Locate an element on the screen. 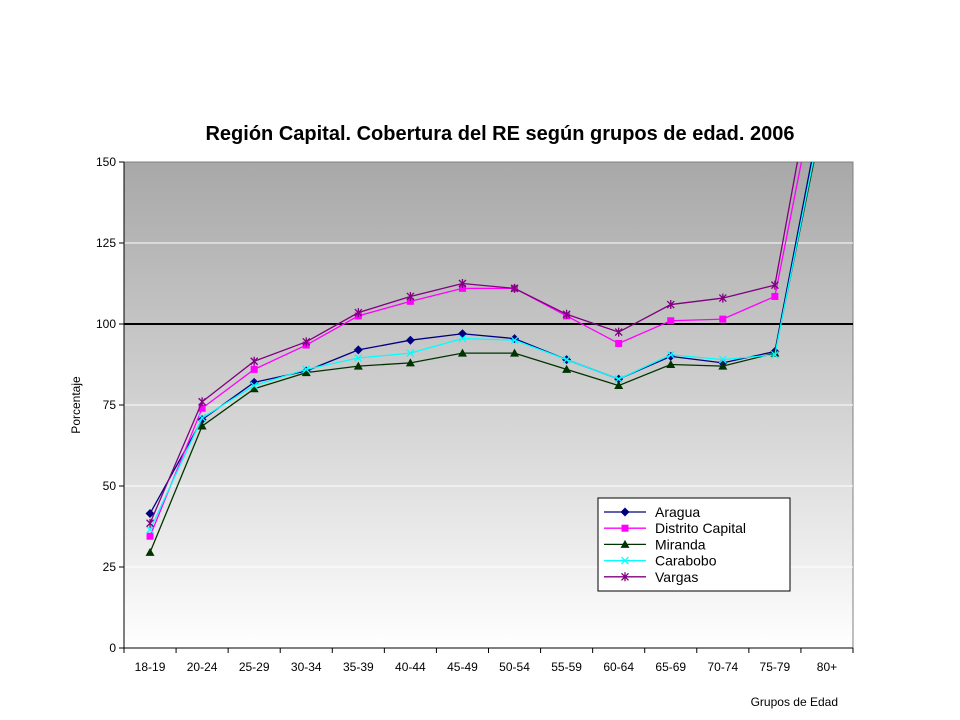  y-axis-ticks: 0 25 50 75 100 125 150 is located at coordinates (110, 405).